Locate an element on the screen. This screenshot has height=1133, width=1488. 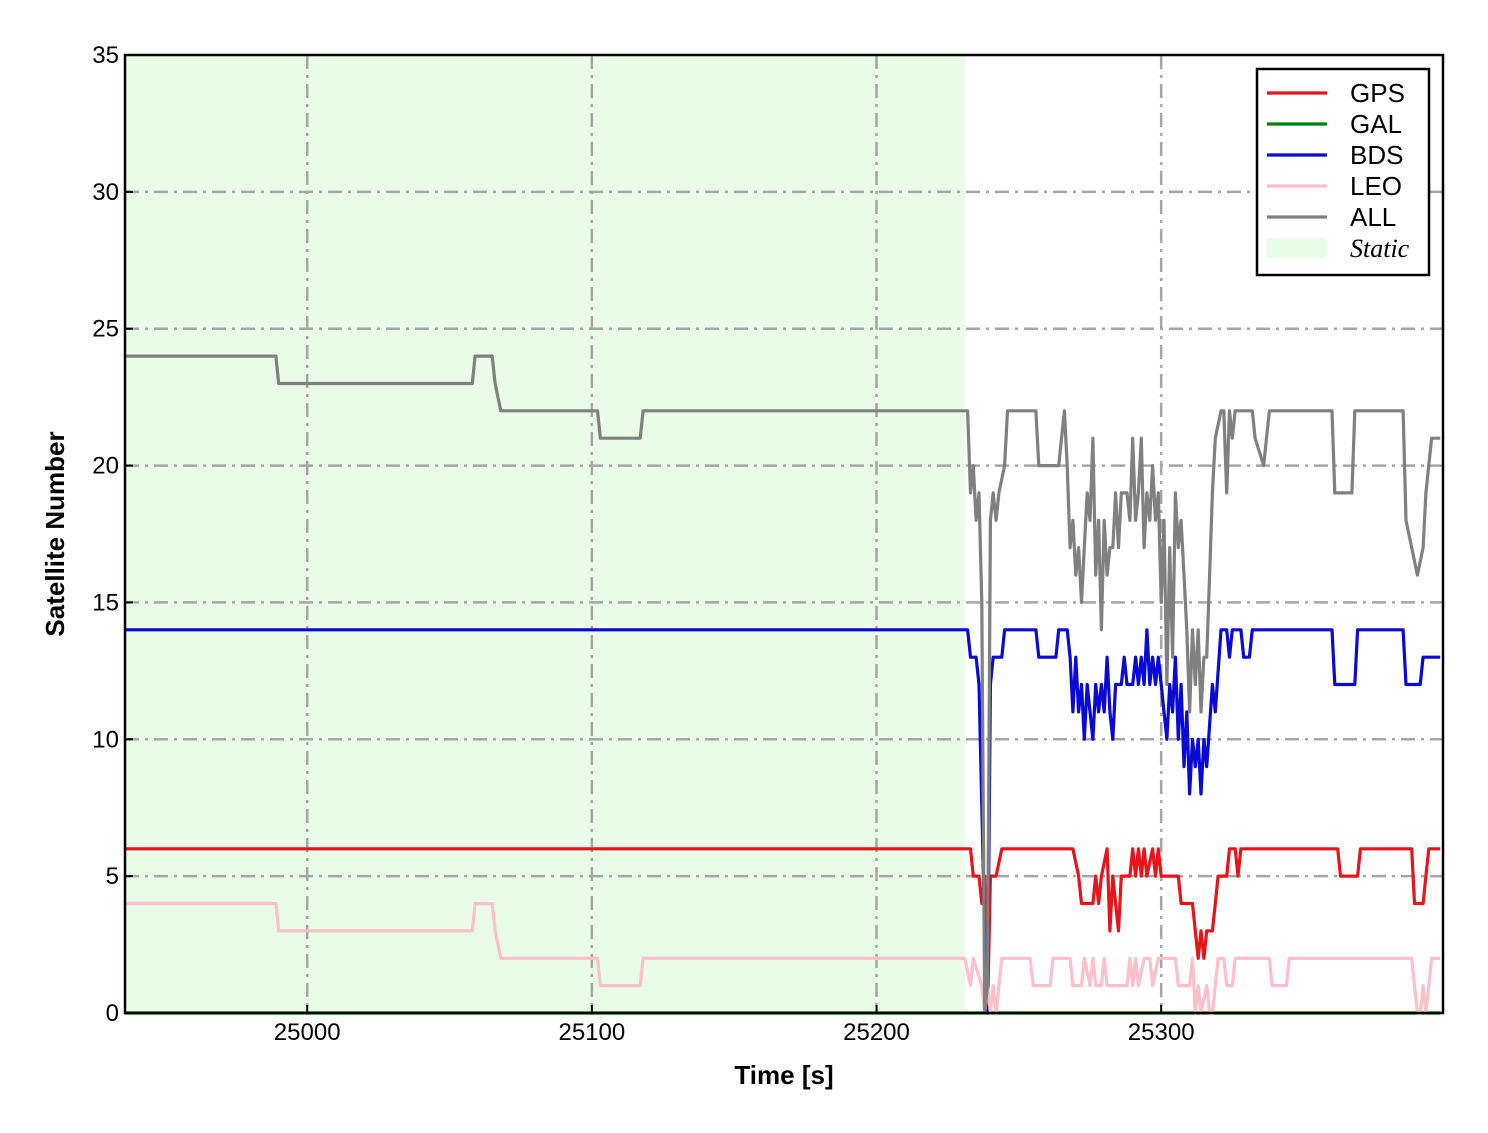
x-tick-label: 25200 is located at coordinates (876, 1032).